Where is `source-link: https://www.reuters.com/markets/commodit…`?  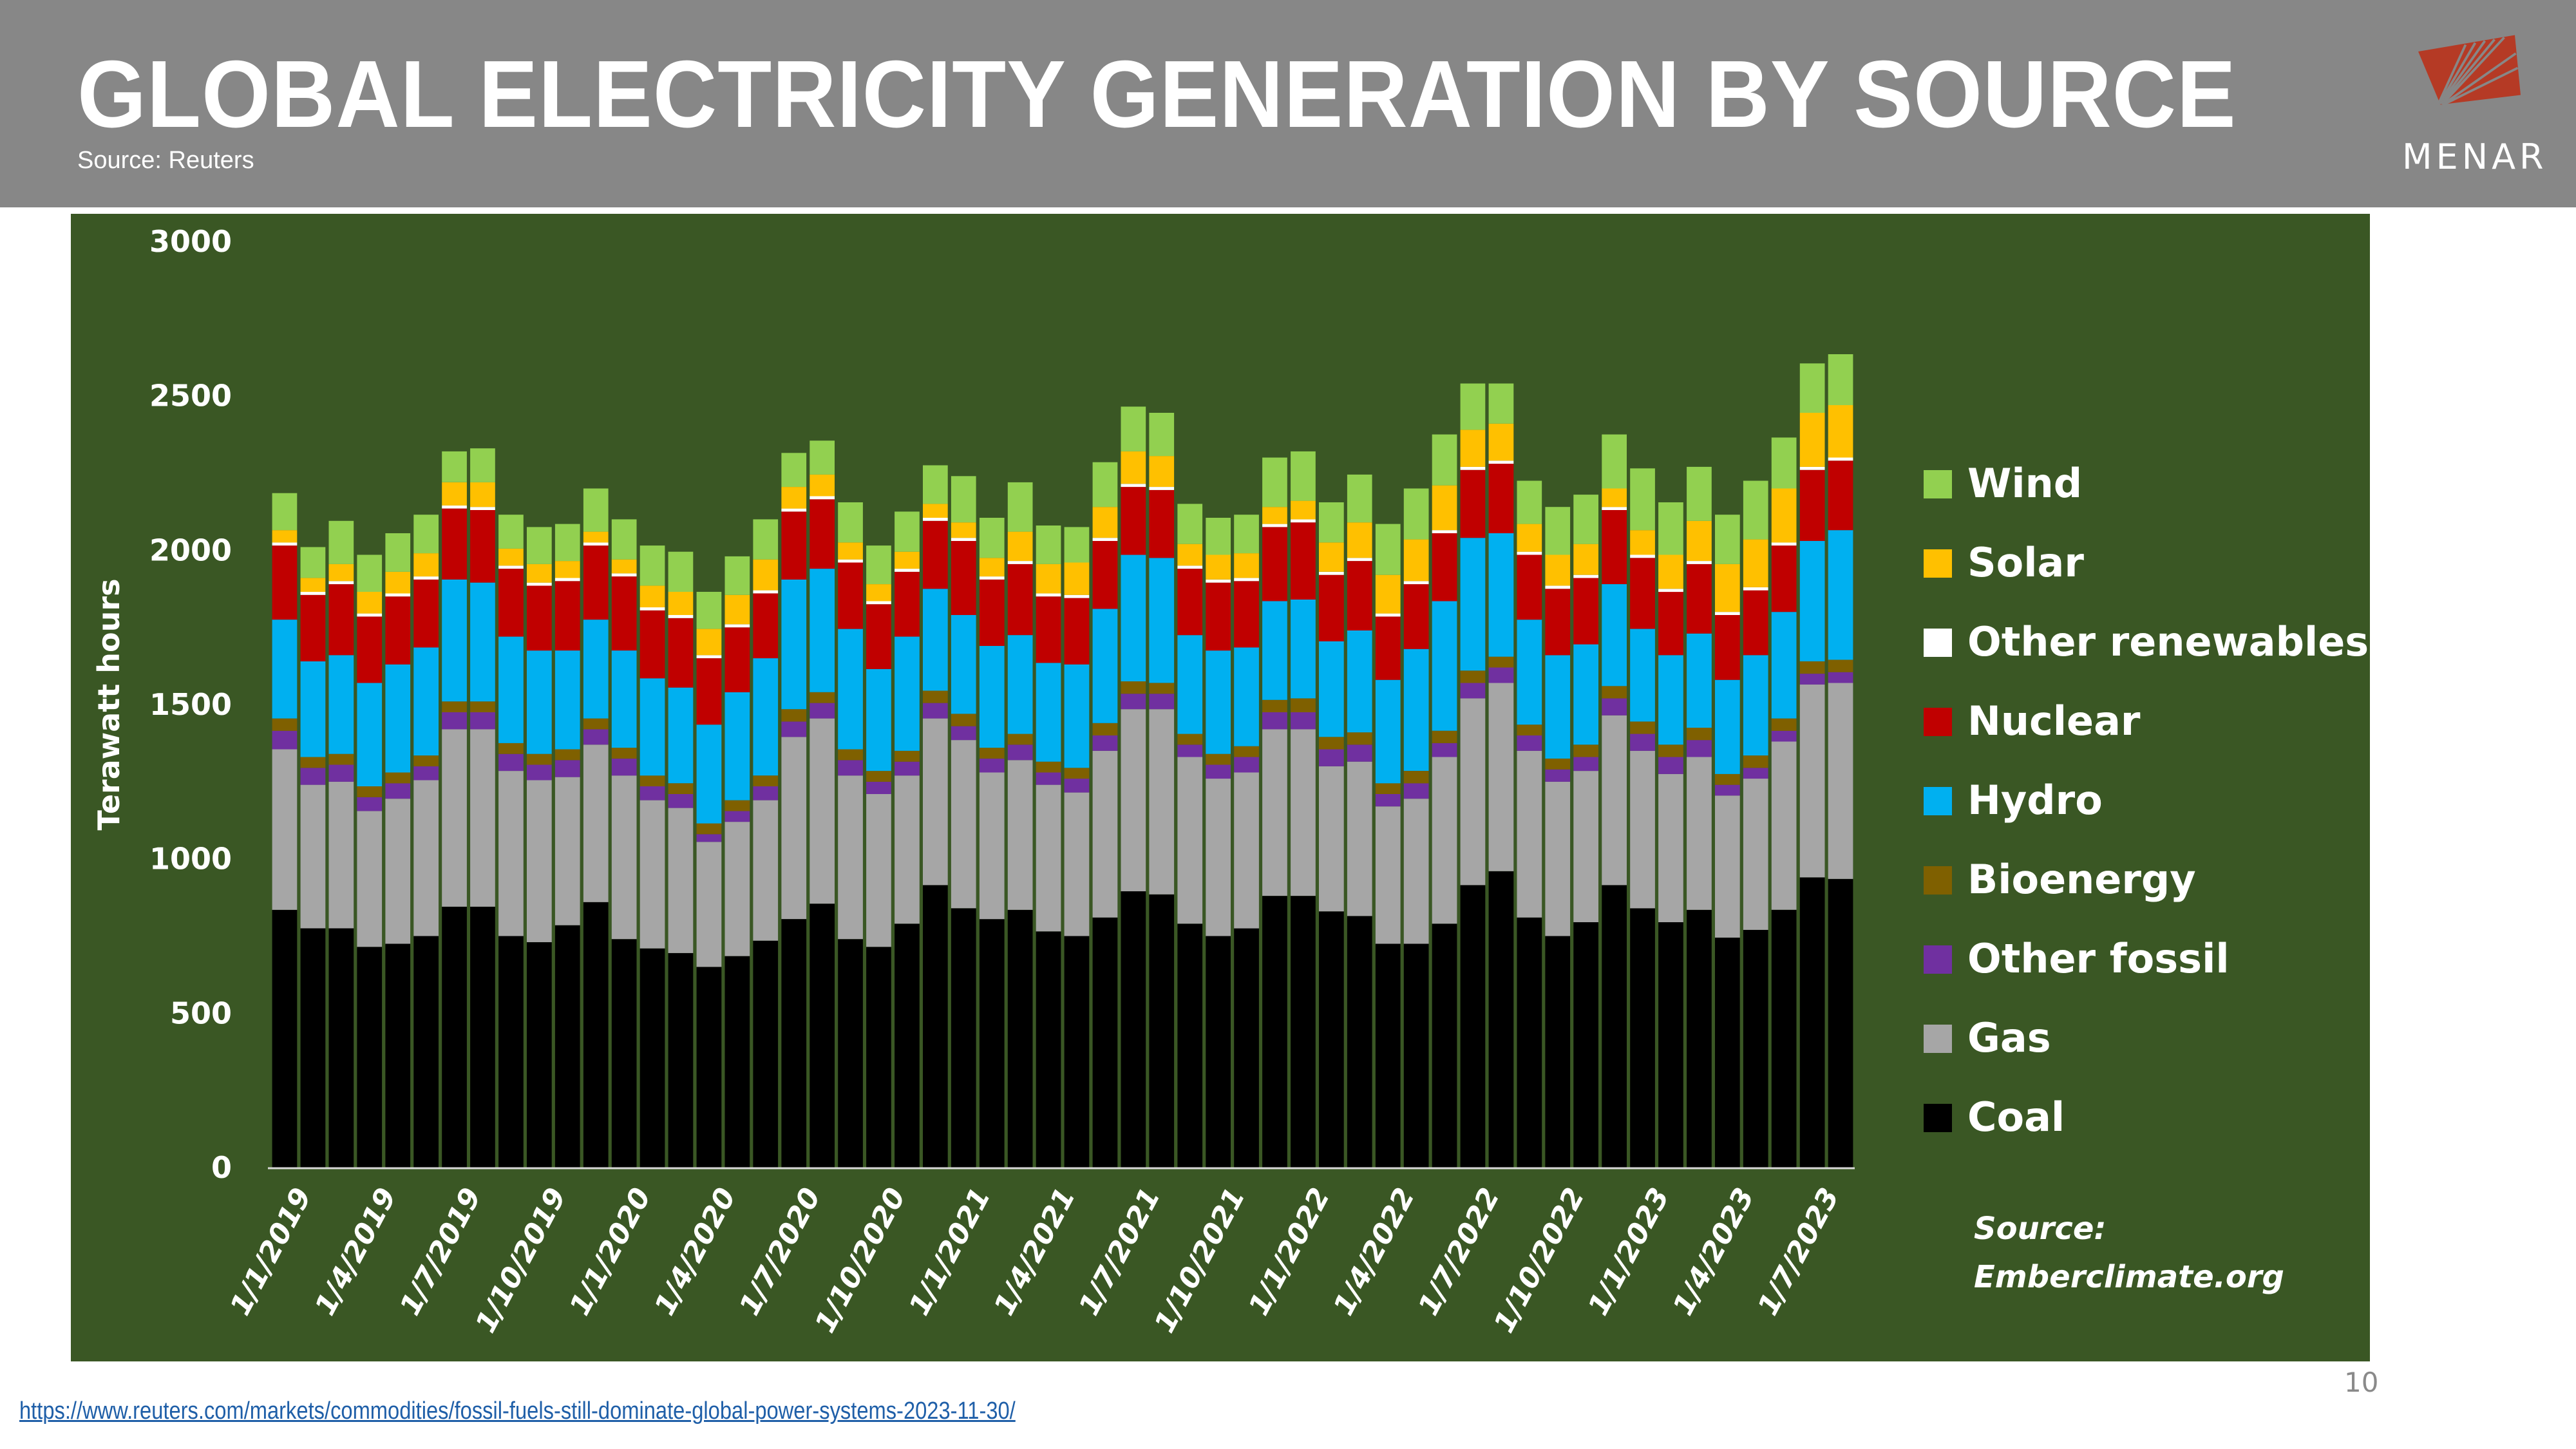 source-link: https://www.reuters.com/markets/commodit… is located at coordinates (517, 1411).